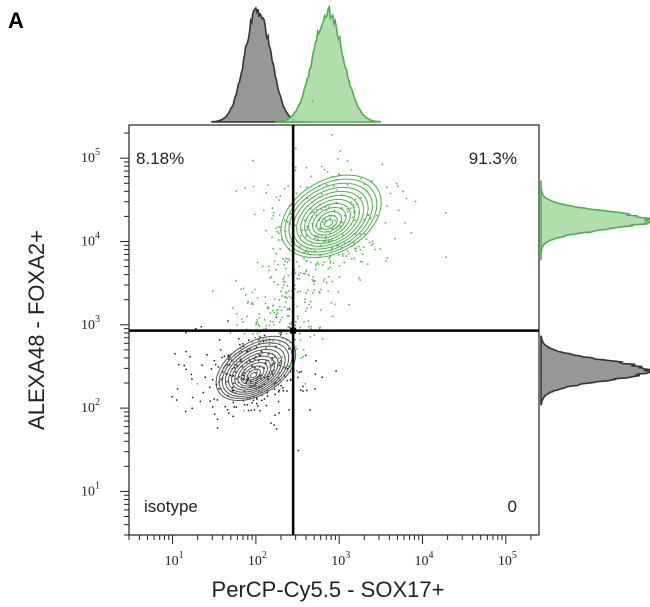 The height and width of the screenshot is (607, 650). I want to click on quadrant-label-upper-right: 91.3%, so click(493, 158).